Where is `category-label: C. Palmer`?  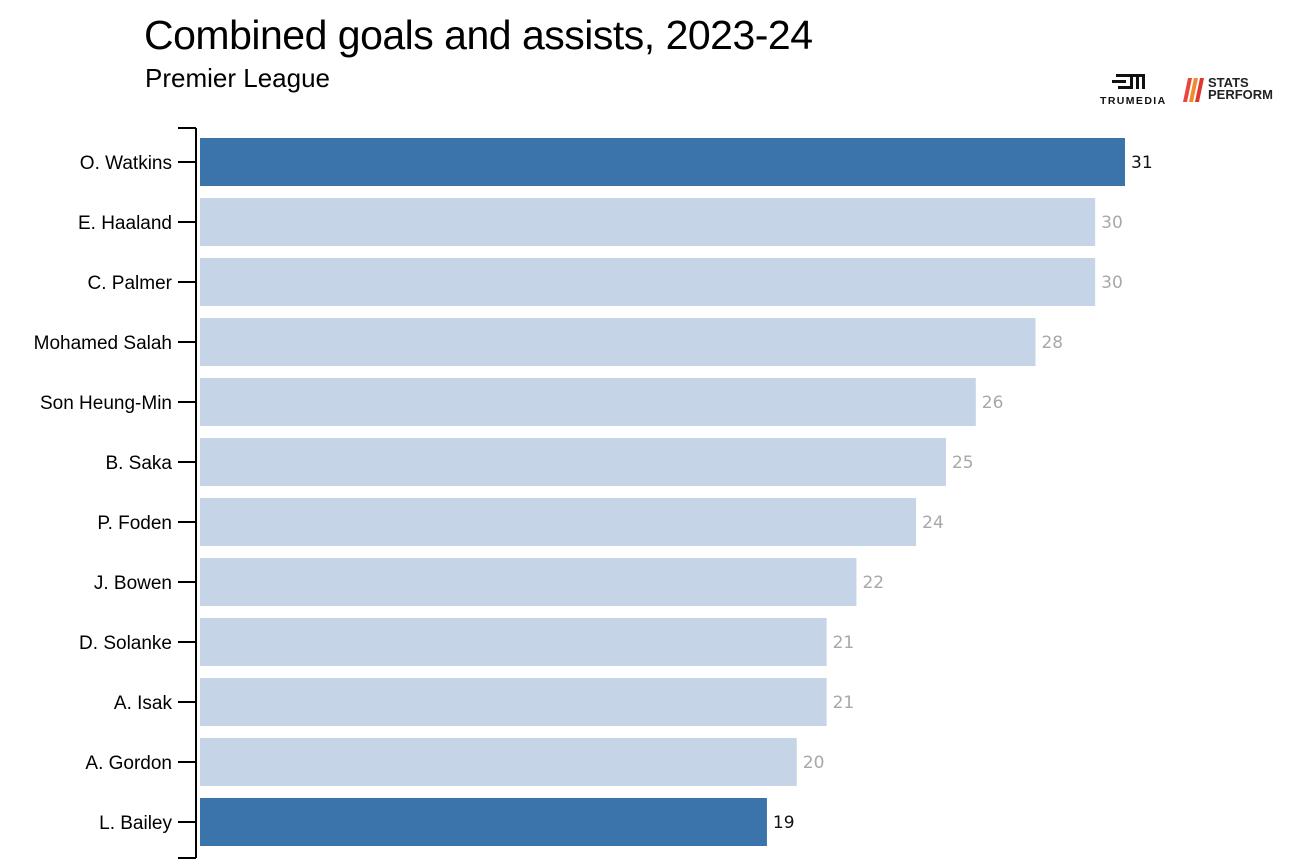
category-label: C. Palmer is located at coordinates (130, 283).